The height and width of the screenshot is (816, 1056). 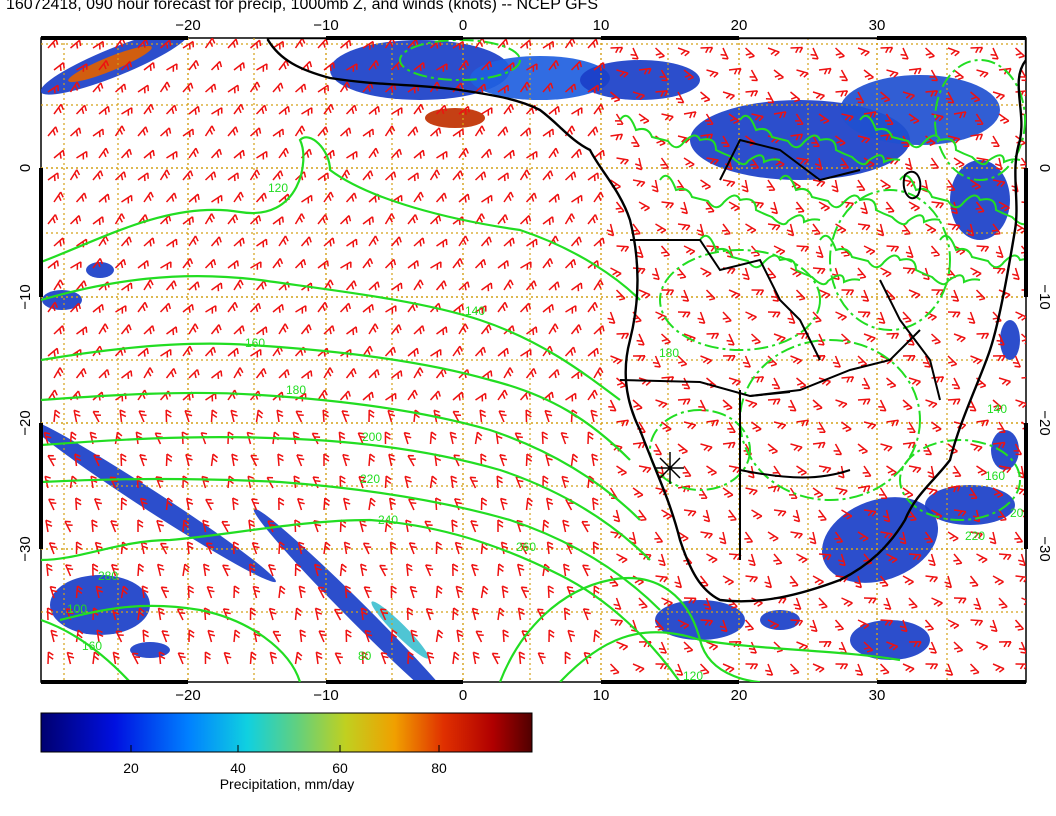 I want to click on lon-label-bottom: 20, so click(x=739, y=695).